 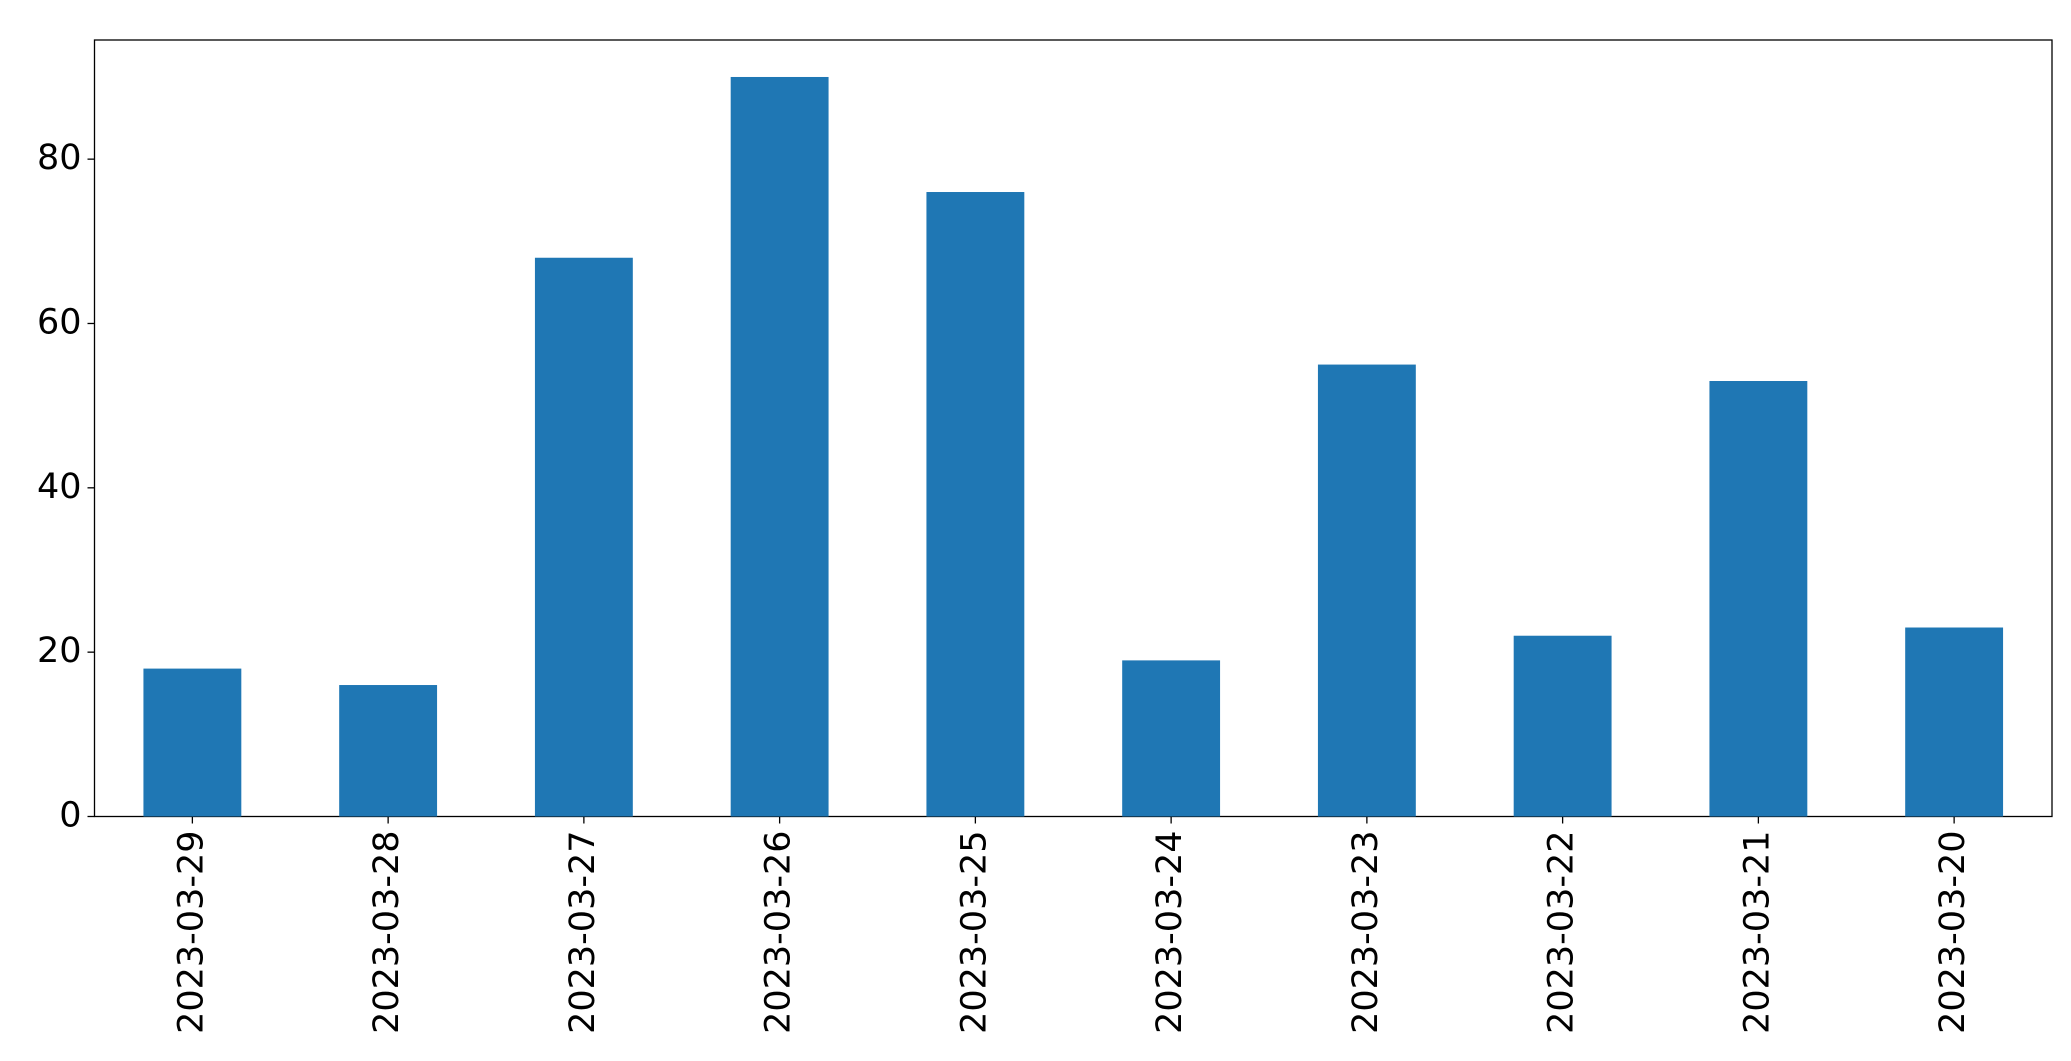 I want to click on y-tick-label: 80, so click(x=59, y=158).